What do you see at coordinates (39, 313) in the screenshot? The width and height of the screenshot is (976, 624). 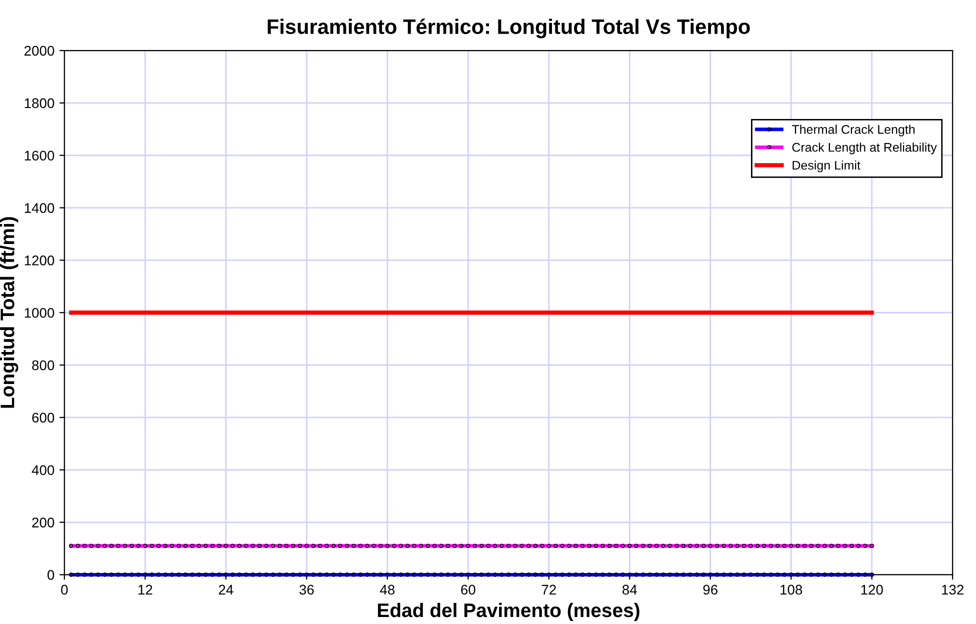 I see `y-tick-label: 1000` at bounding box center [39, 313].